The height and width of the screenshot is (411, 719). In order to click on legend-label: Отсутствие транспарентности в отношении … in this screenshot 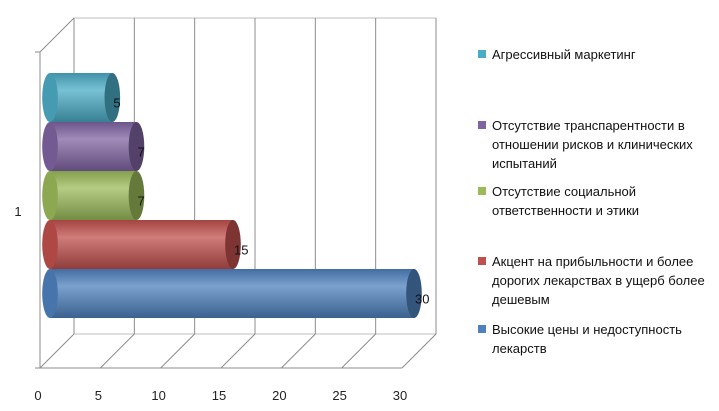, I will do `click(592, 144)`.